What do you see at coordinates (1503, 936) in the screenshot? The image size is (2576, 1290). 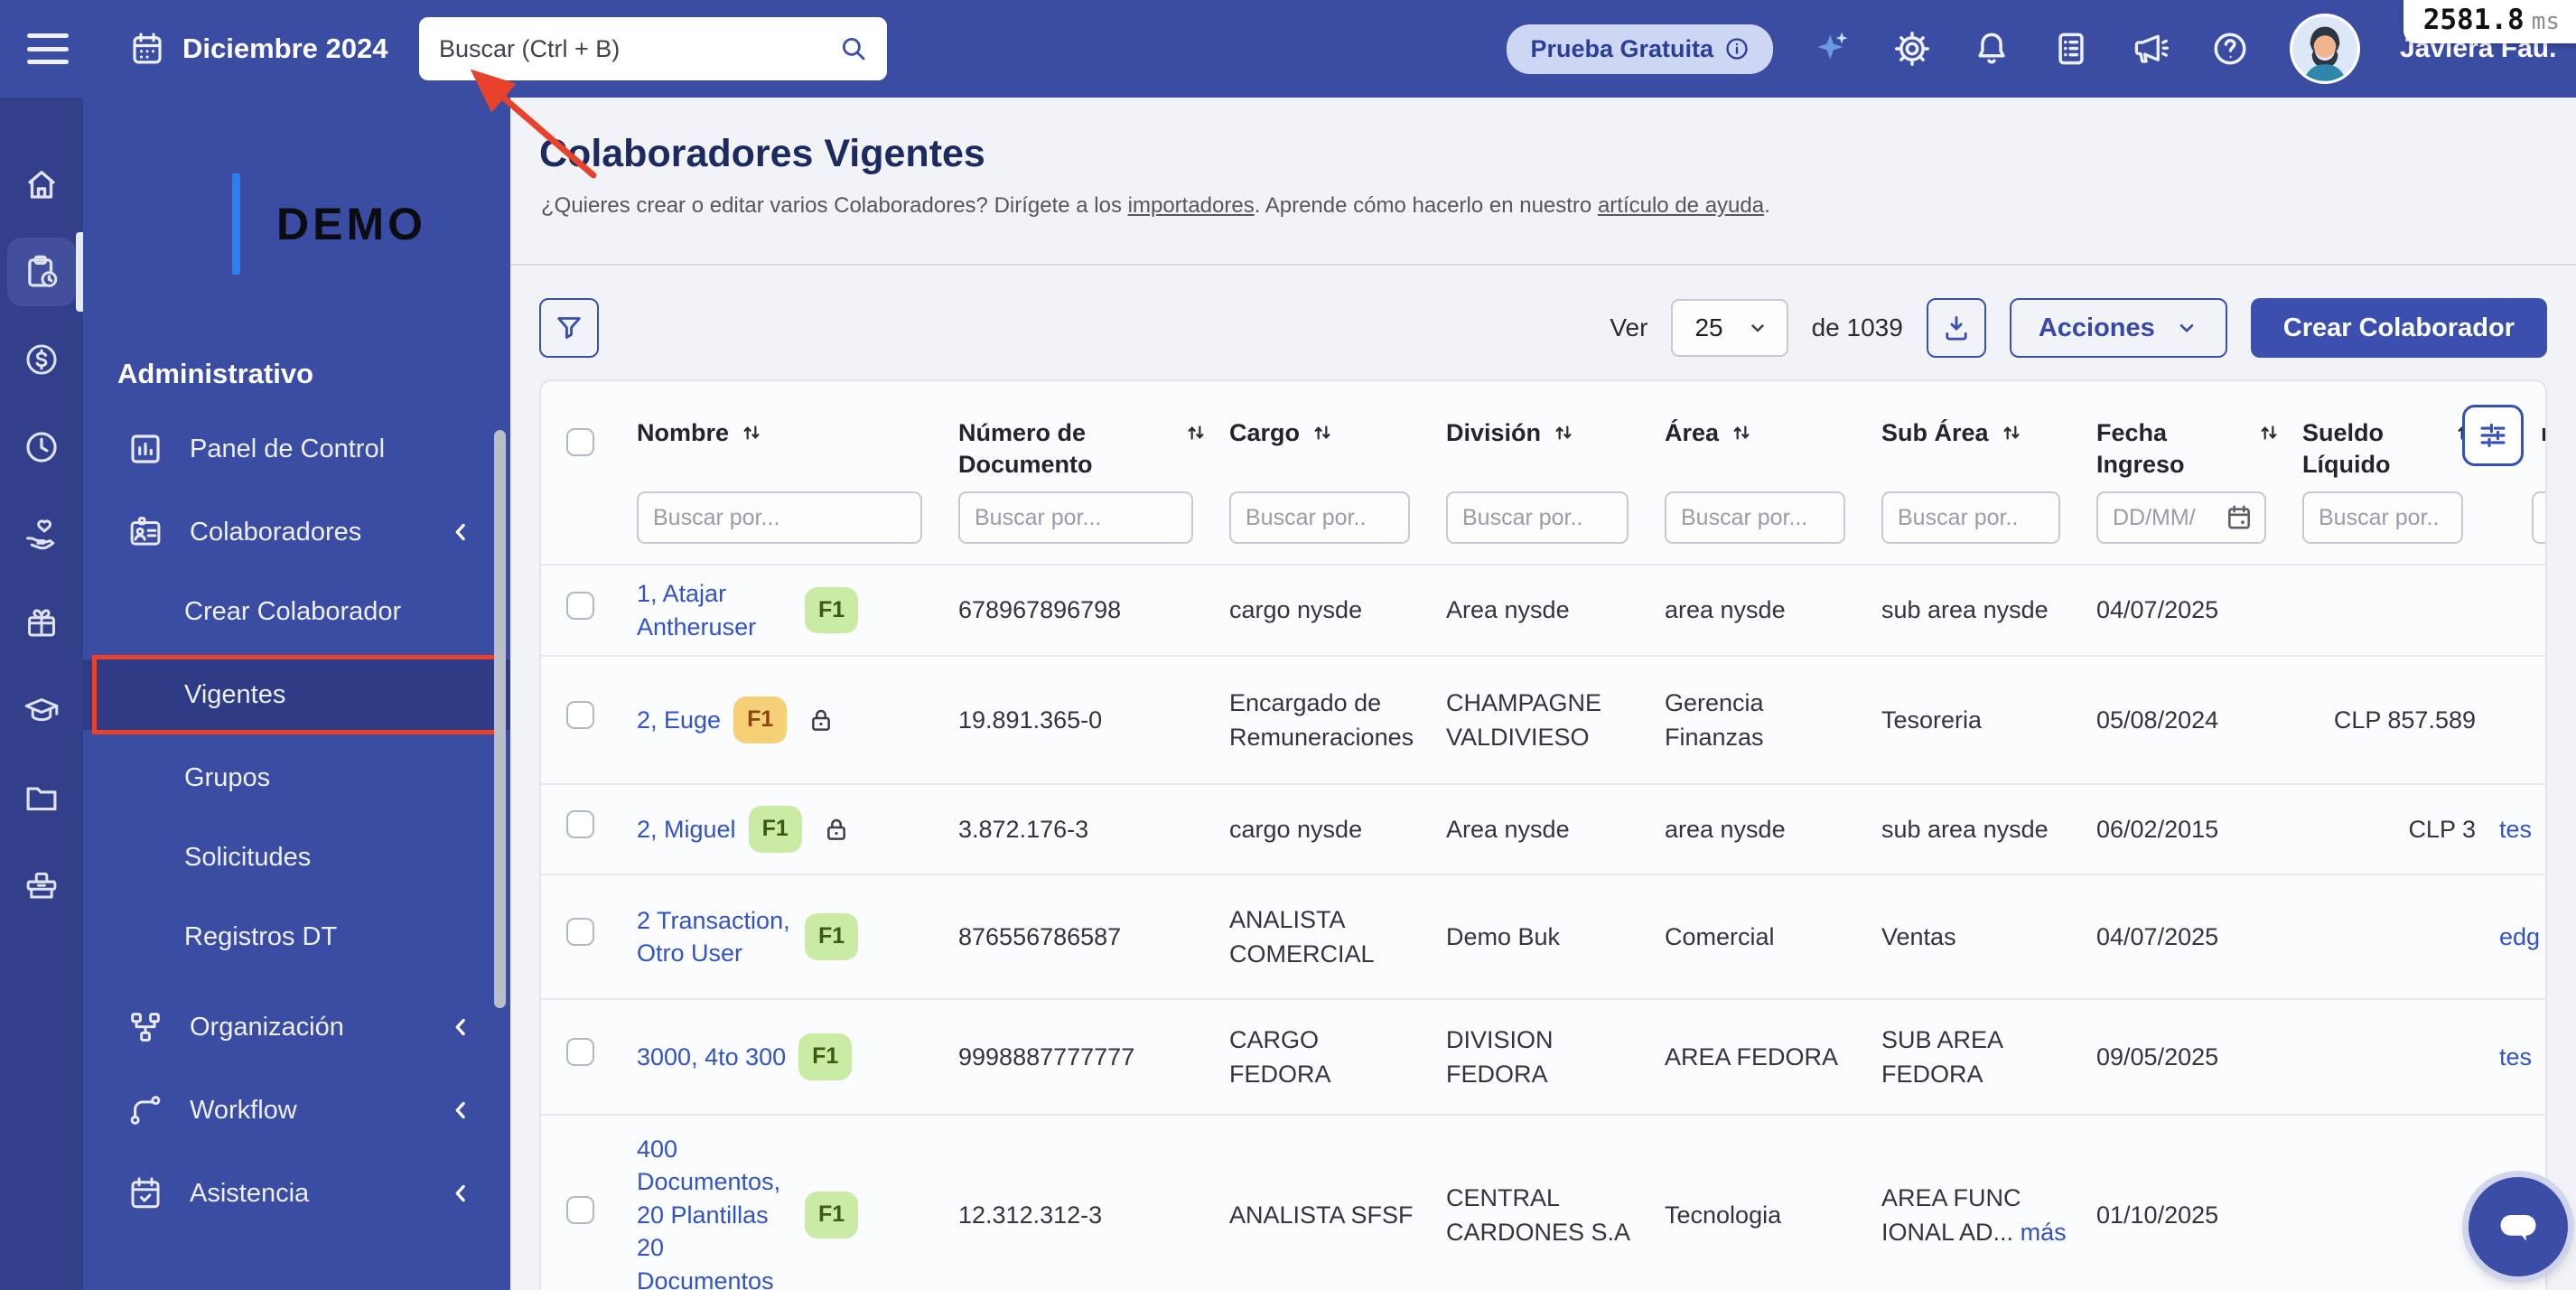 I see `cell-division: Demo Buk` at bounding box center [1503, 936].